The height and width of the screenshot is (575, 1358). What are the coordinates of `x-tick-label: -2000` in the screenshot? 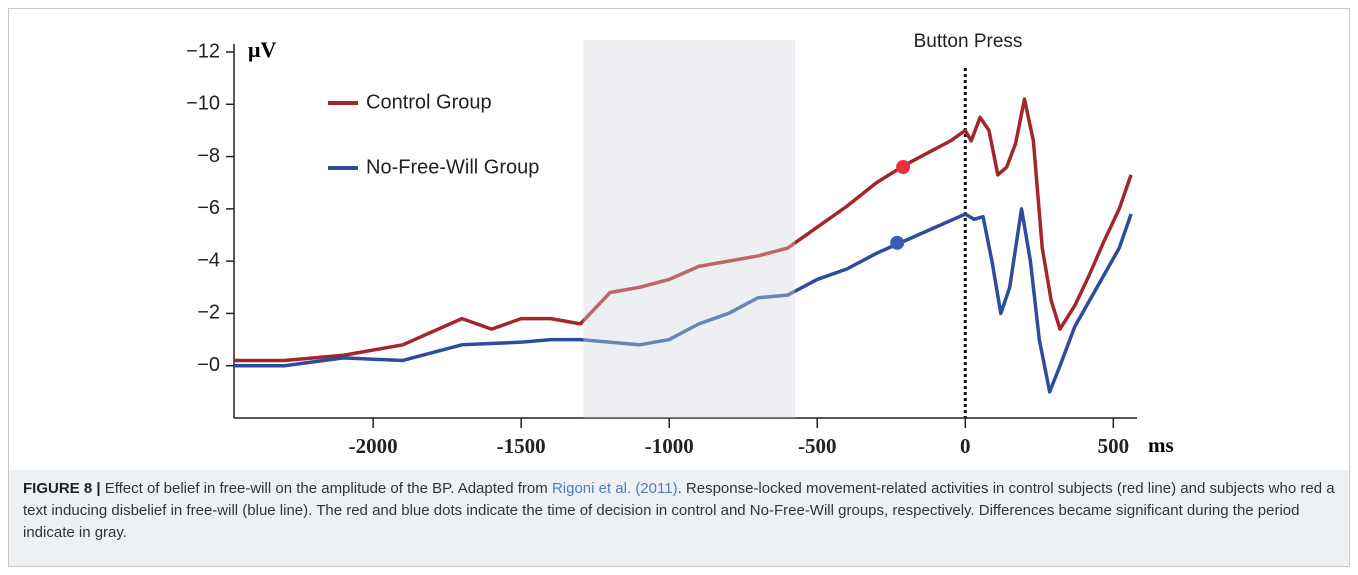 It's located at (373, 446).